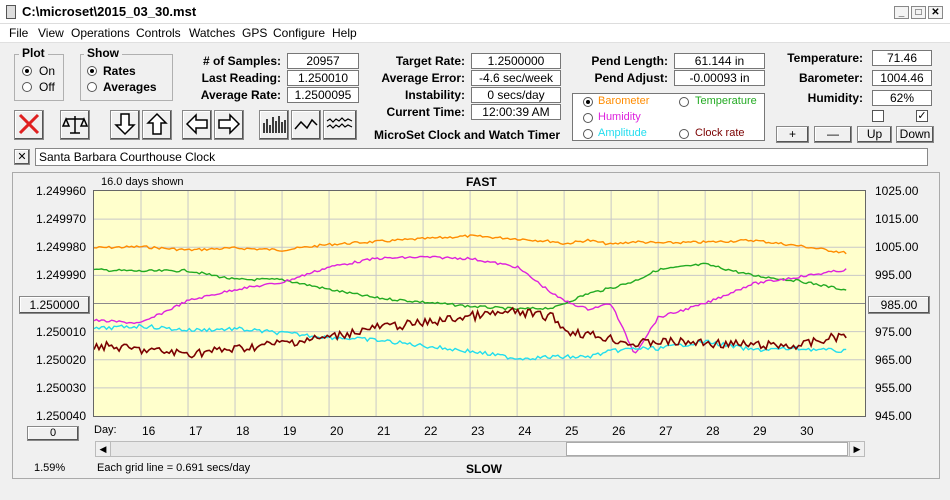 The width and height of the screenshot is (950, 500). I want to click on pend-length-value: 61.144 in, so click(719, 61).